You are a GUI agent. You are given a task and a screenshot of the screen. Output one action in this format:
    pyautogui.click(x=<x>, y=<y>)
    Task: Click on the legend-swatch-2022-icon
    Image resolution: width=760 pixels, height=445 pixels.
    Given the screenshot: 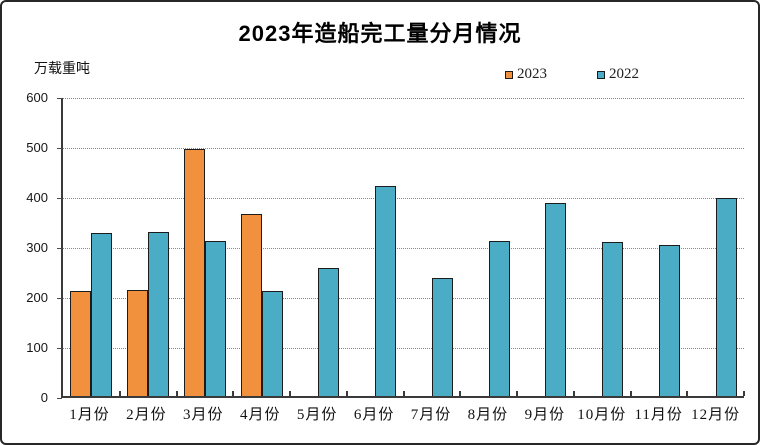 What is the action you would take?
    pyautogui.click(x=601, y=74)
    